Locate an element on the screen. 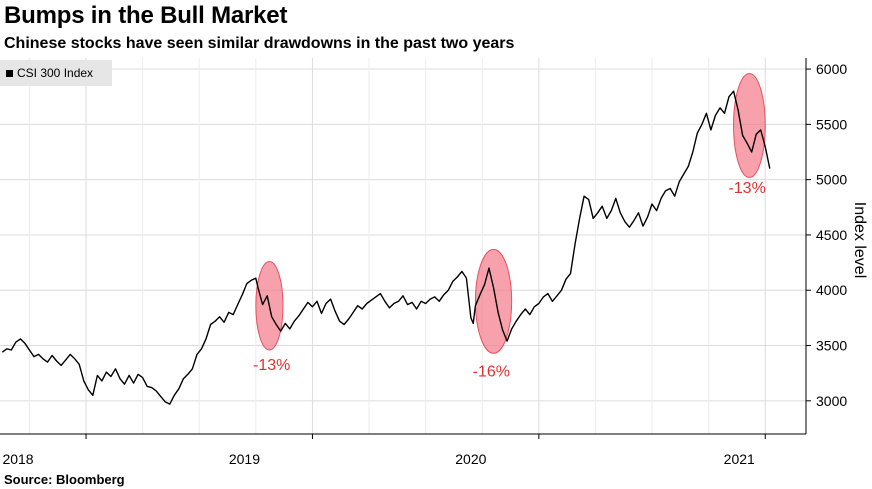  y-tick-label-3500: 3500 is located at coordinates (831, 346).